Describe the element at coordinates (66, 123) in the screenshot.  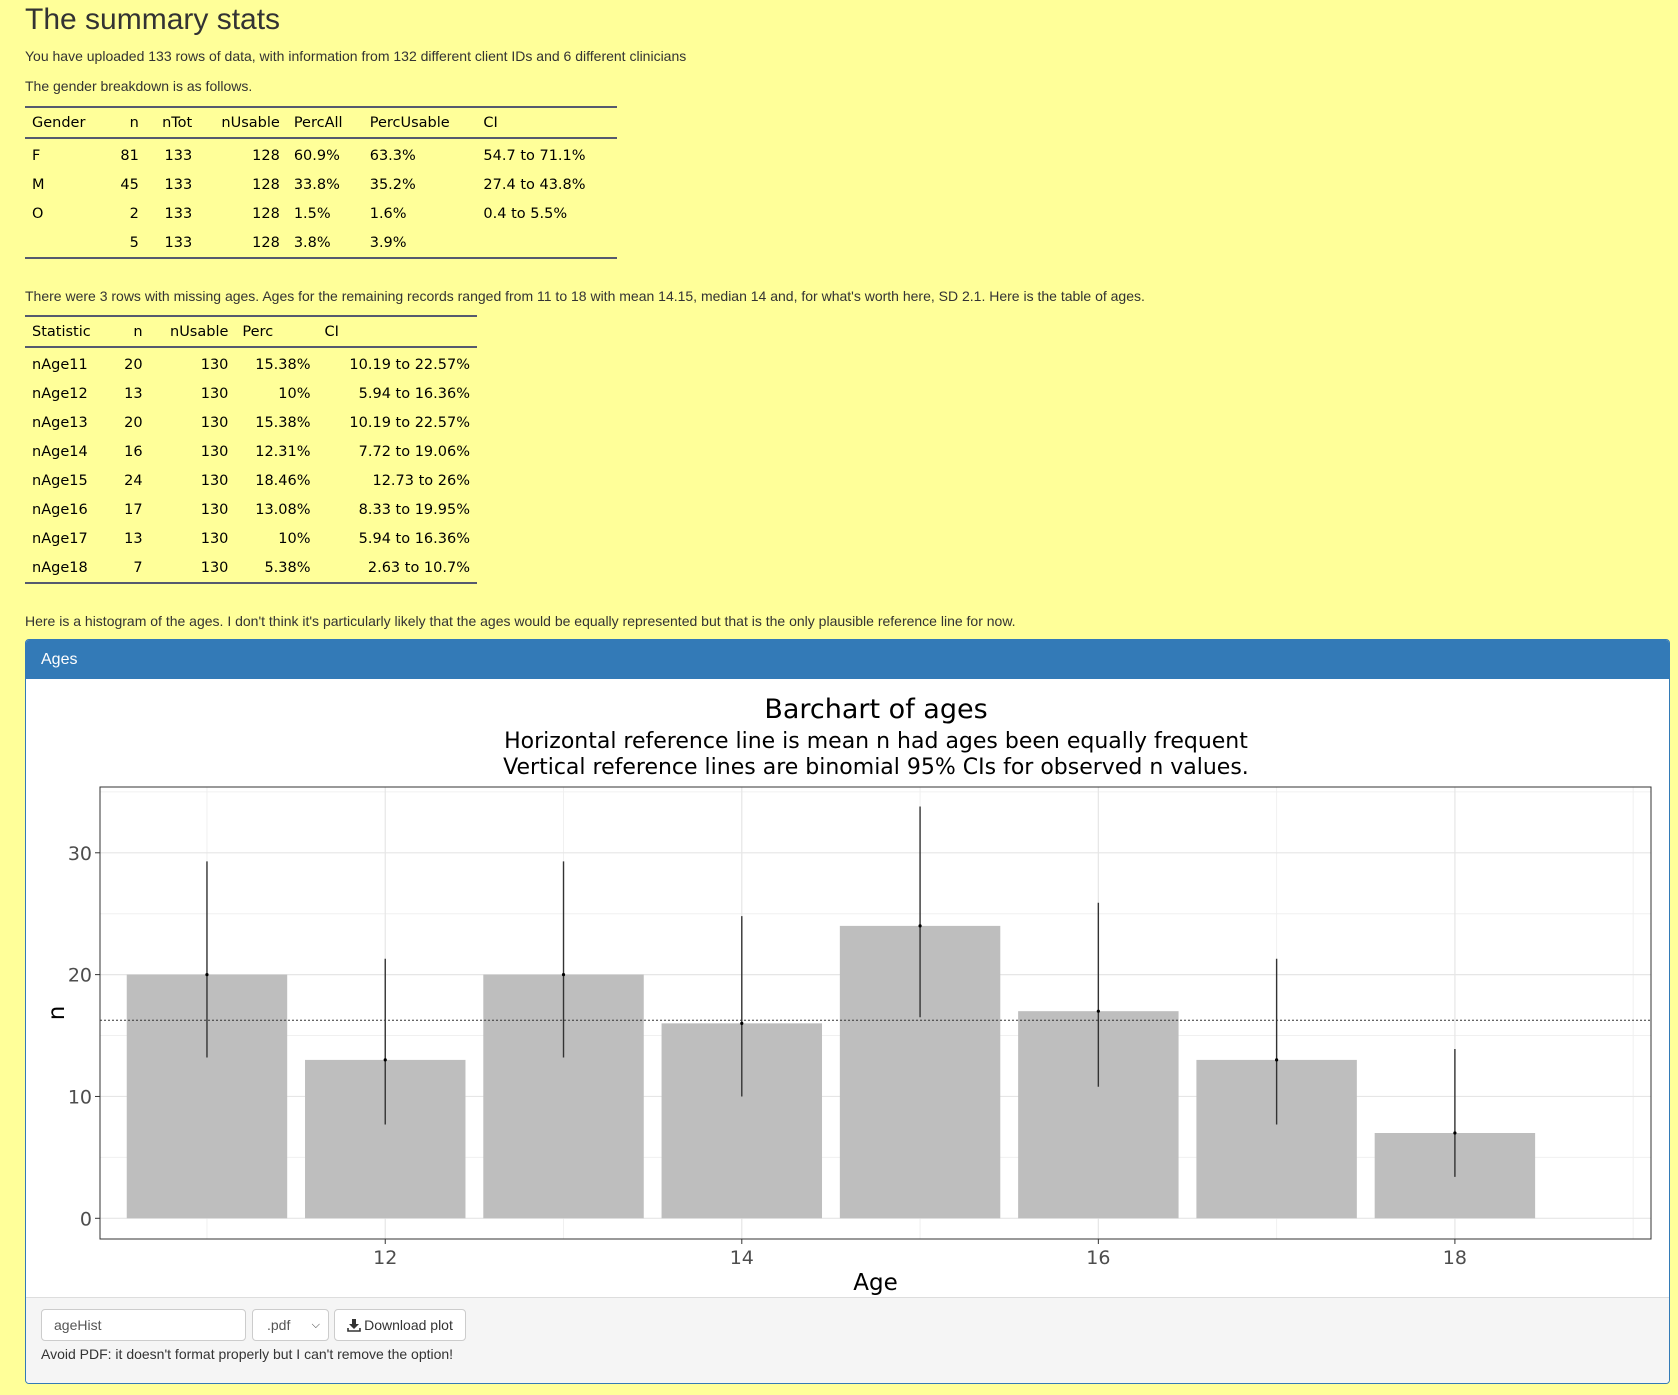
I see `gender-header-gender: Gender` at that location.